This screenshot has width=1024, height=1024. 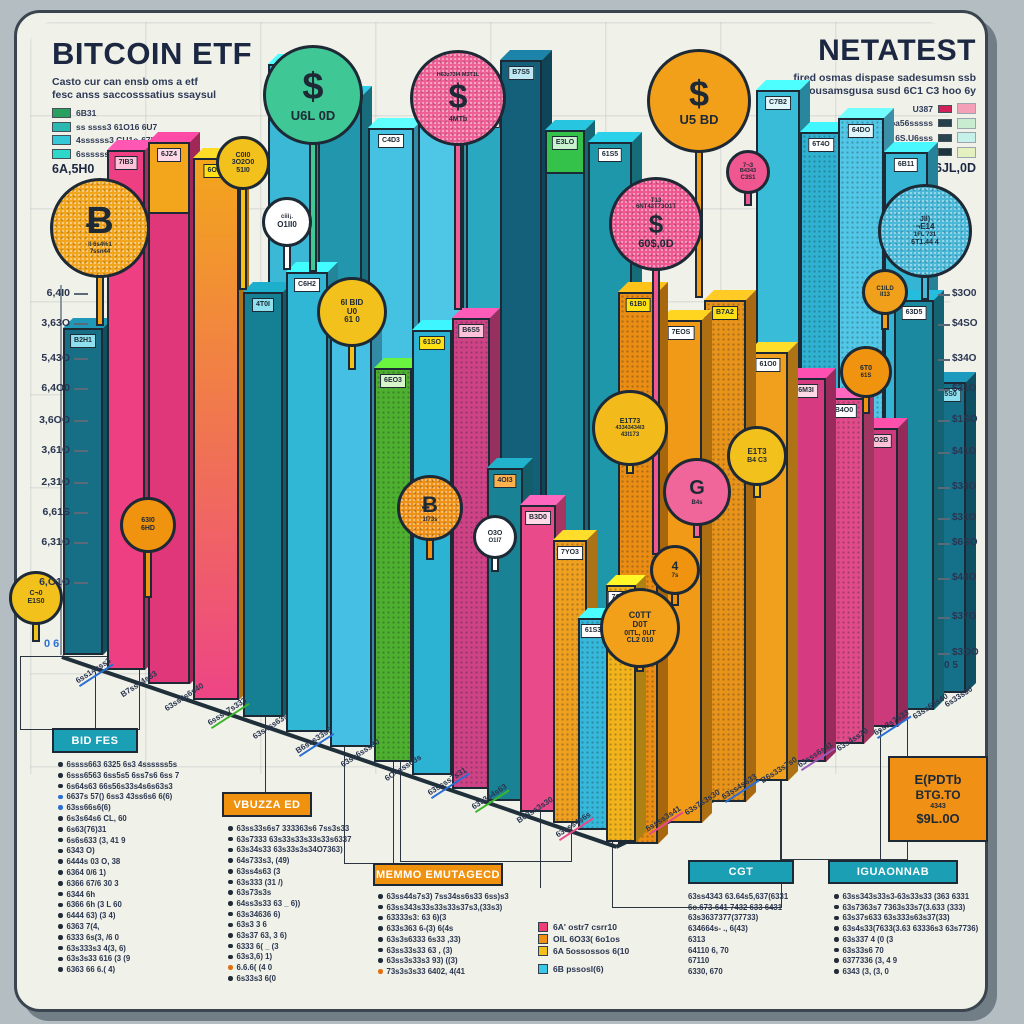 What do you see at coordinates (88, 808) in the screenshot?
I see `legend-item-text: 63ss66s6(6)` at bounding box center [88, 808].